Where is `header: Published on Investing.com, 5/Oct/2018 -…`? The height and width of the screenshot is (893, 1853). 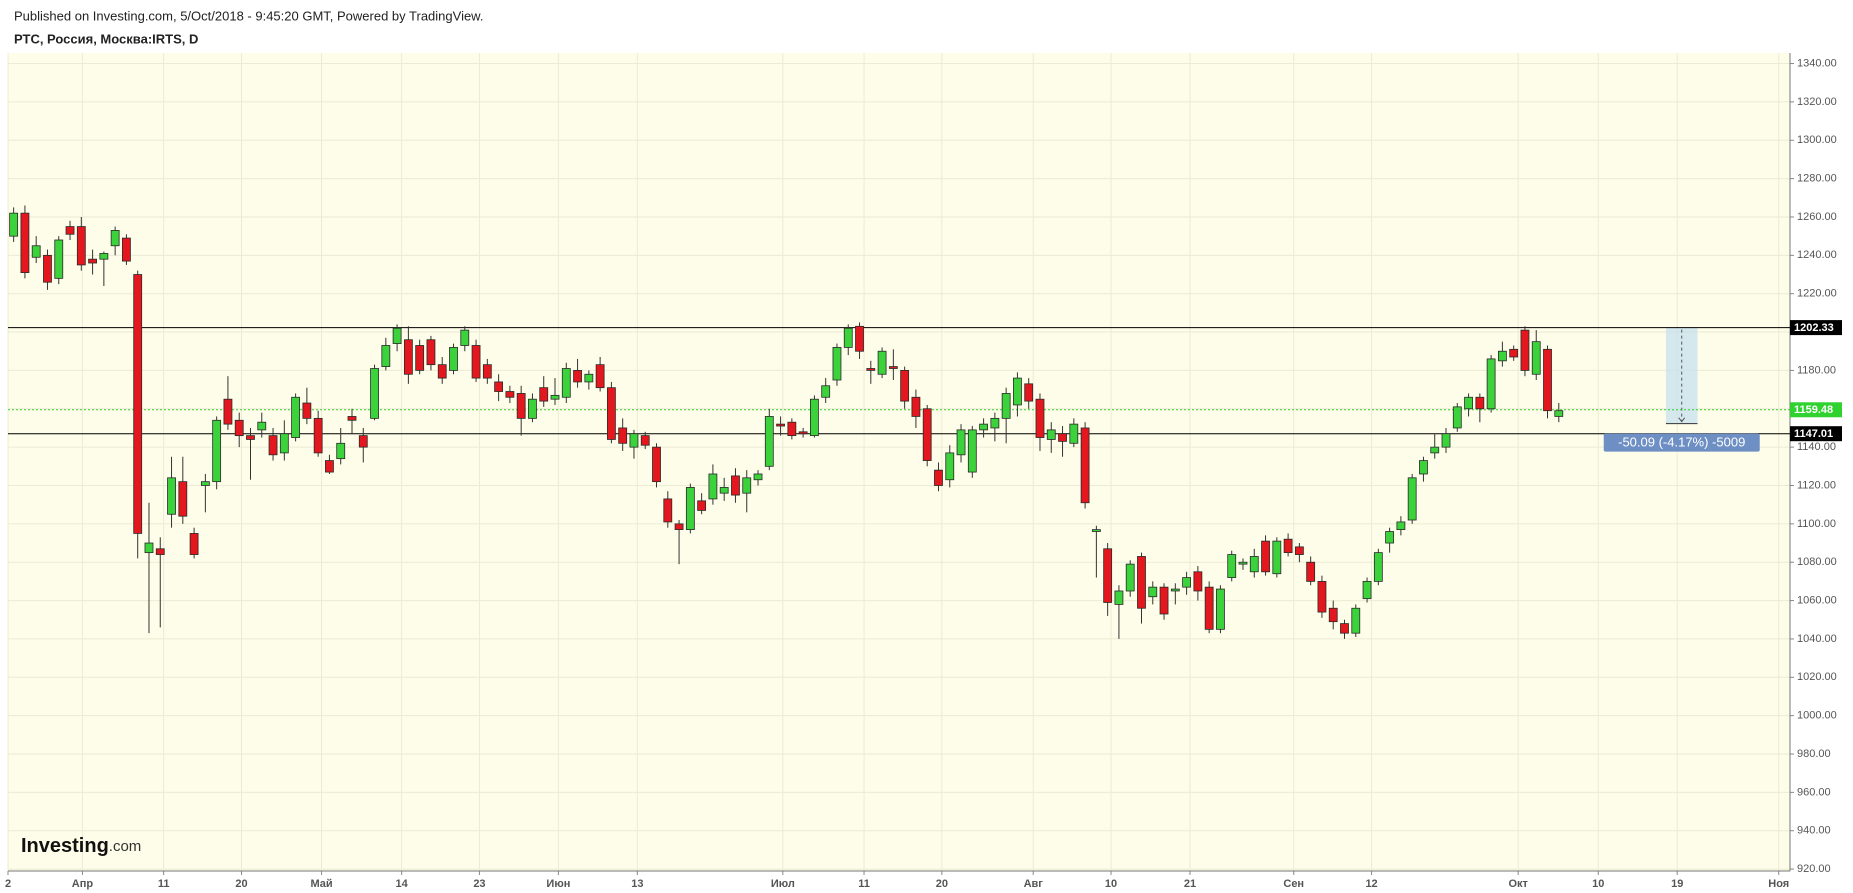 header: Published on Investing.com, 5/Oct/2018 -… is located at coordinates (248, 15).